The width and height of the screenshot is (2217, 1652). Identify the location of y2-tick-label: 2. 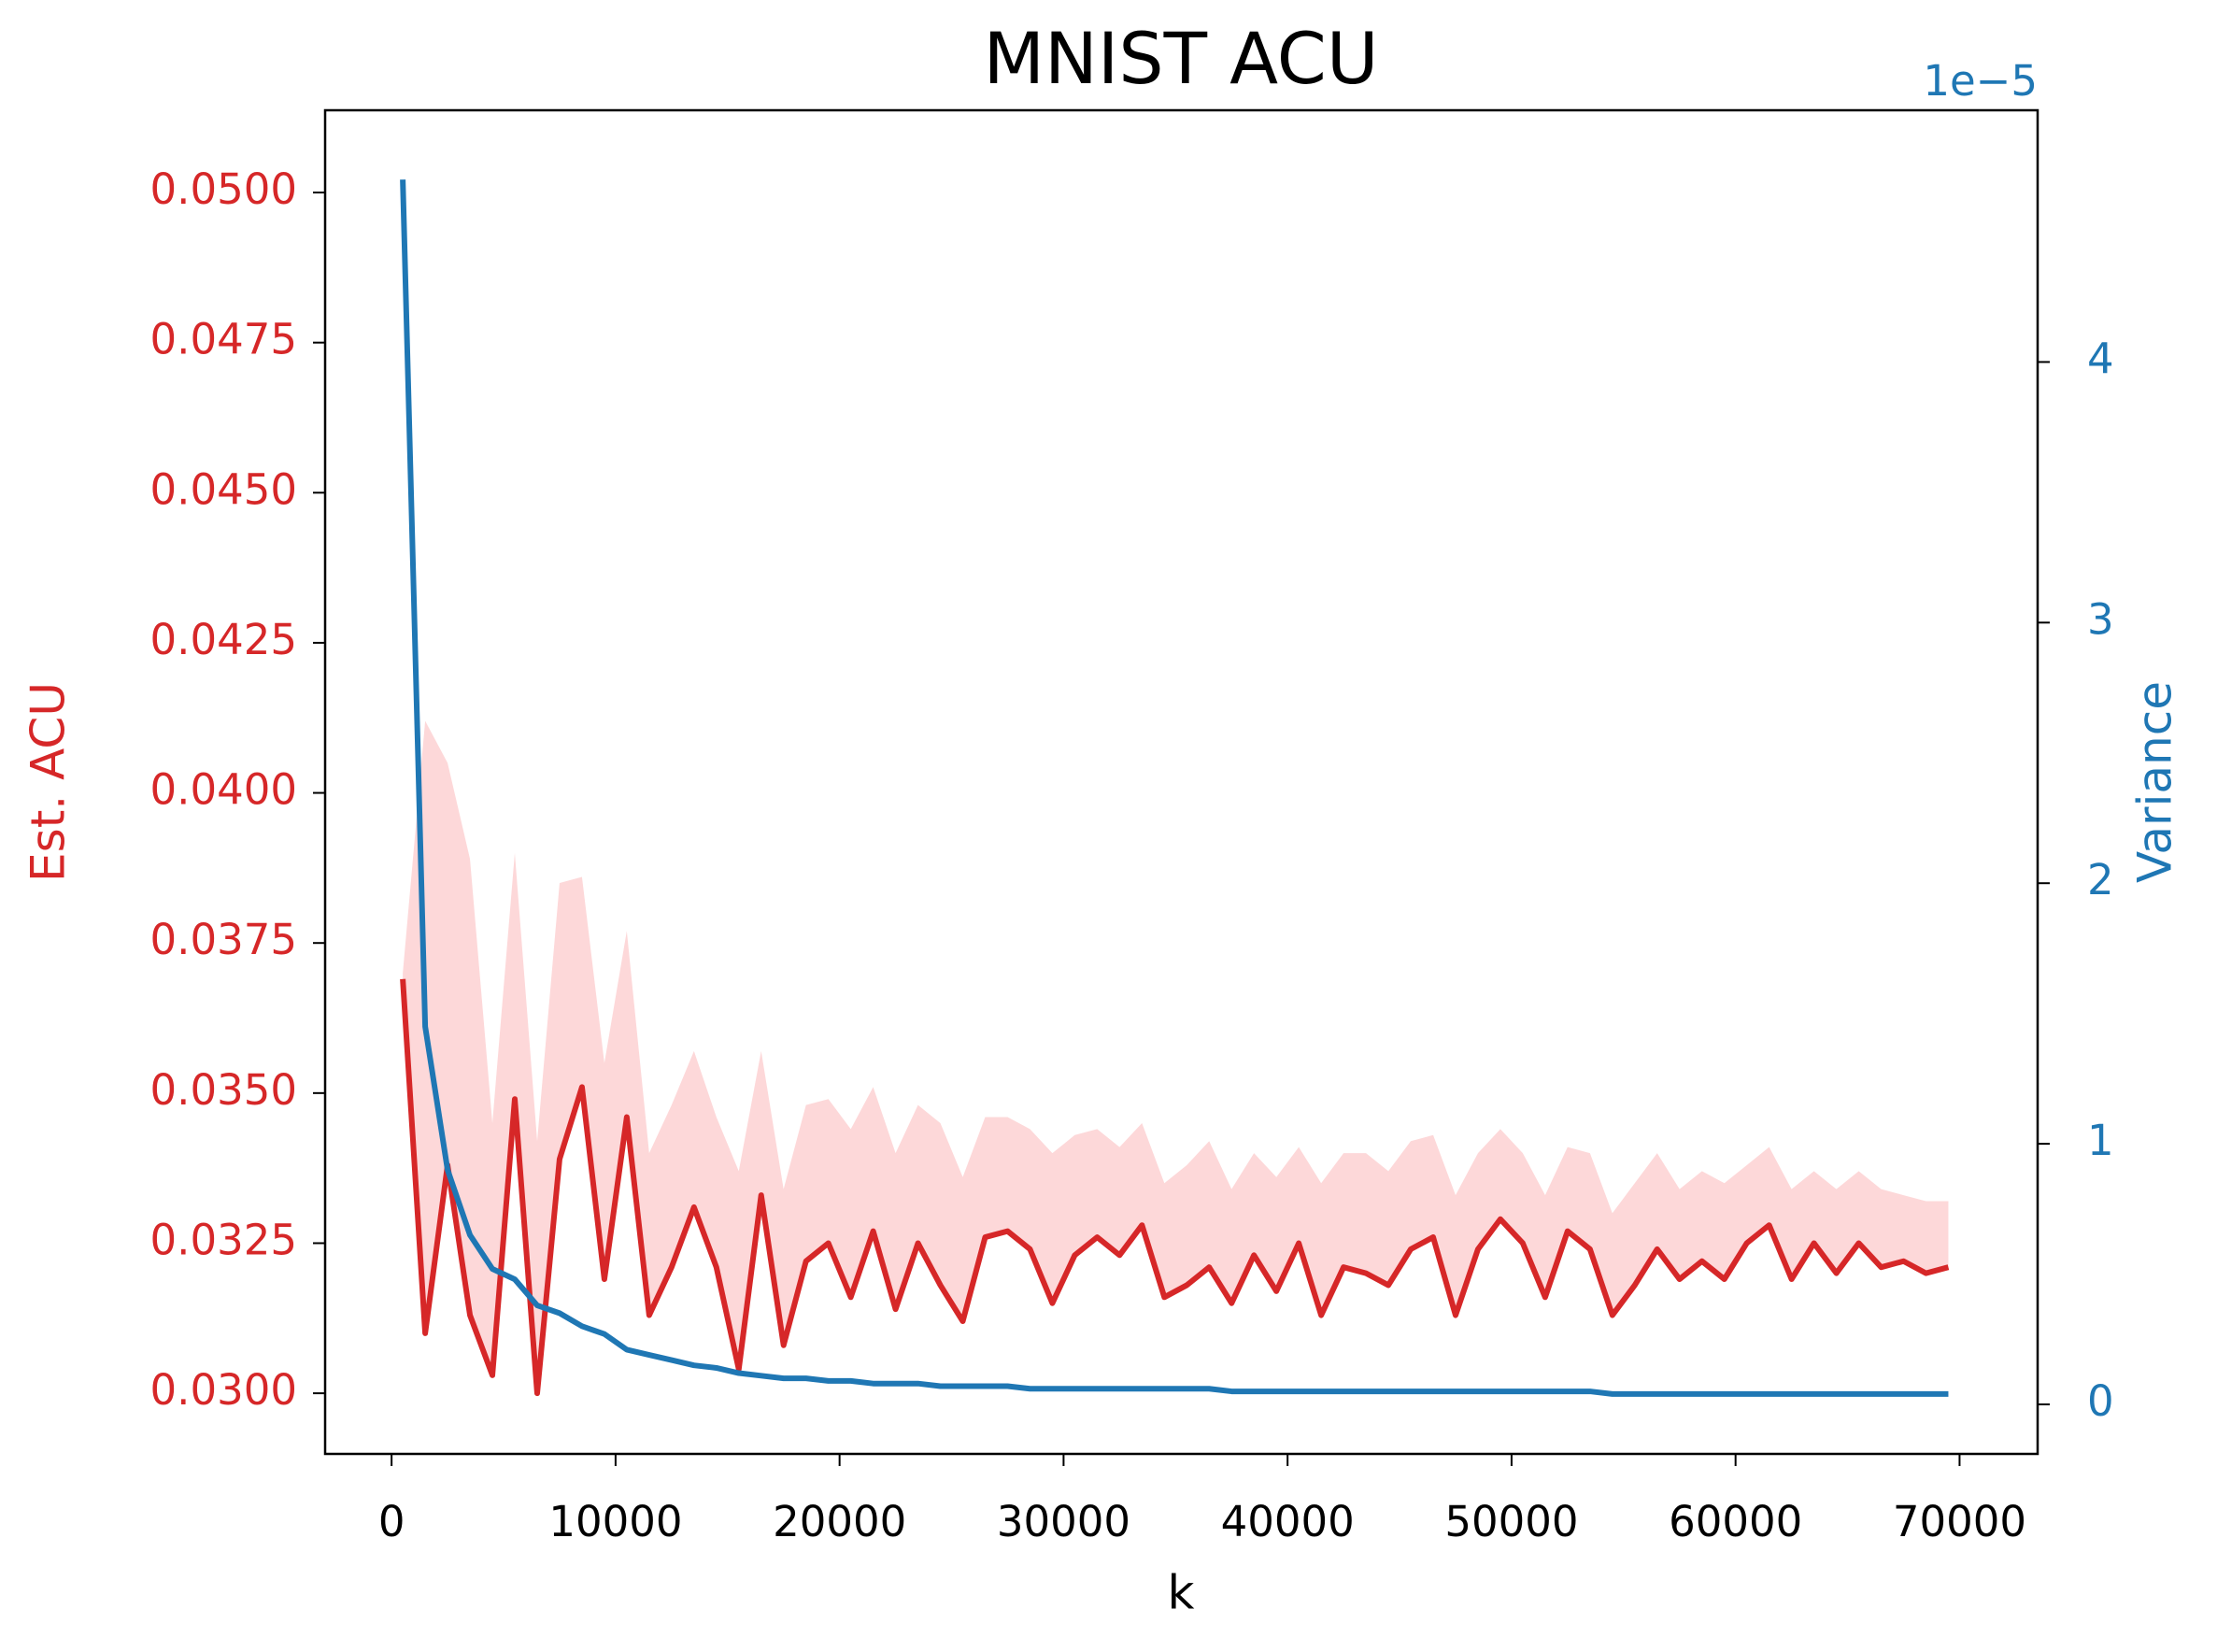
(2100, 880).